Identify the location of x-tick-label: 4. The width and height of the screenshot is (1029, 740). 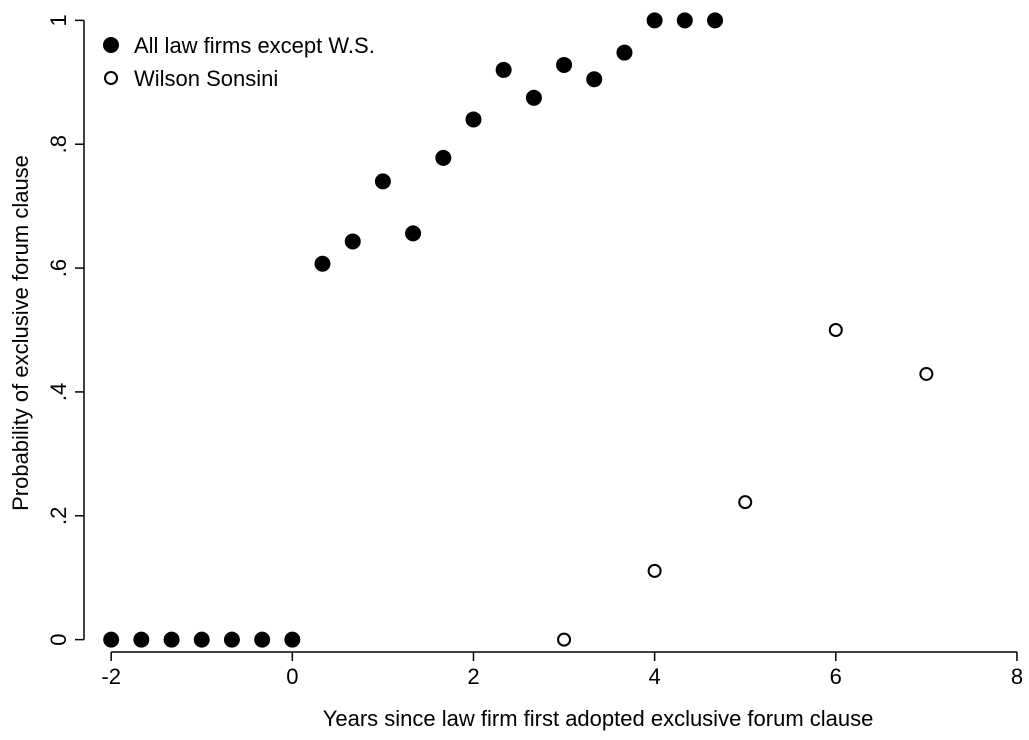
(655, 676).